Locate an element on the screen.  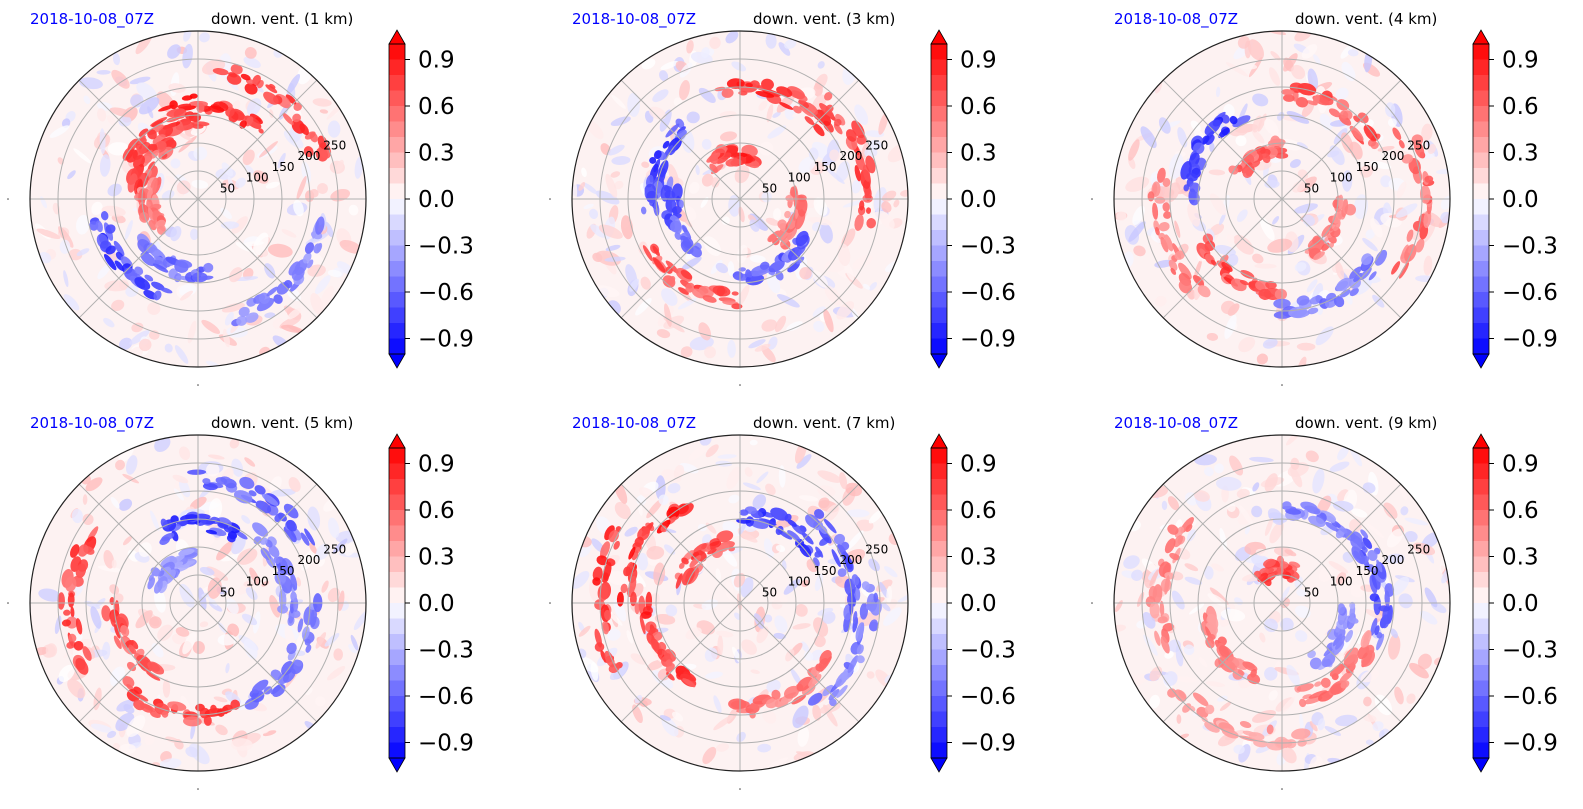
polar-grid-spoke is located at coordinates (799, 662).